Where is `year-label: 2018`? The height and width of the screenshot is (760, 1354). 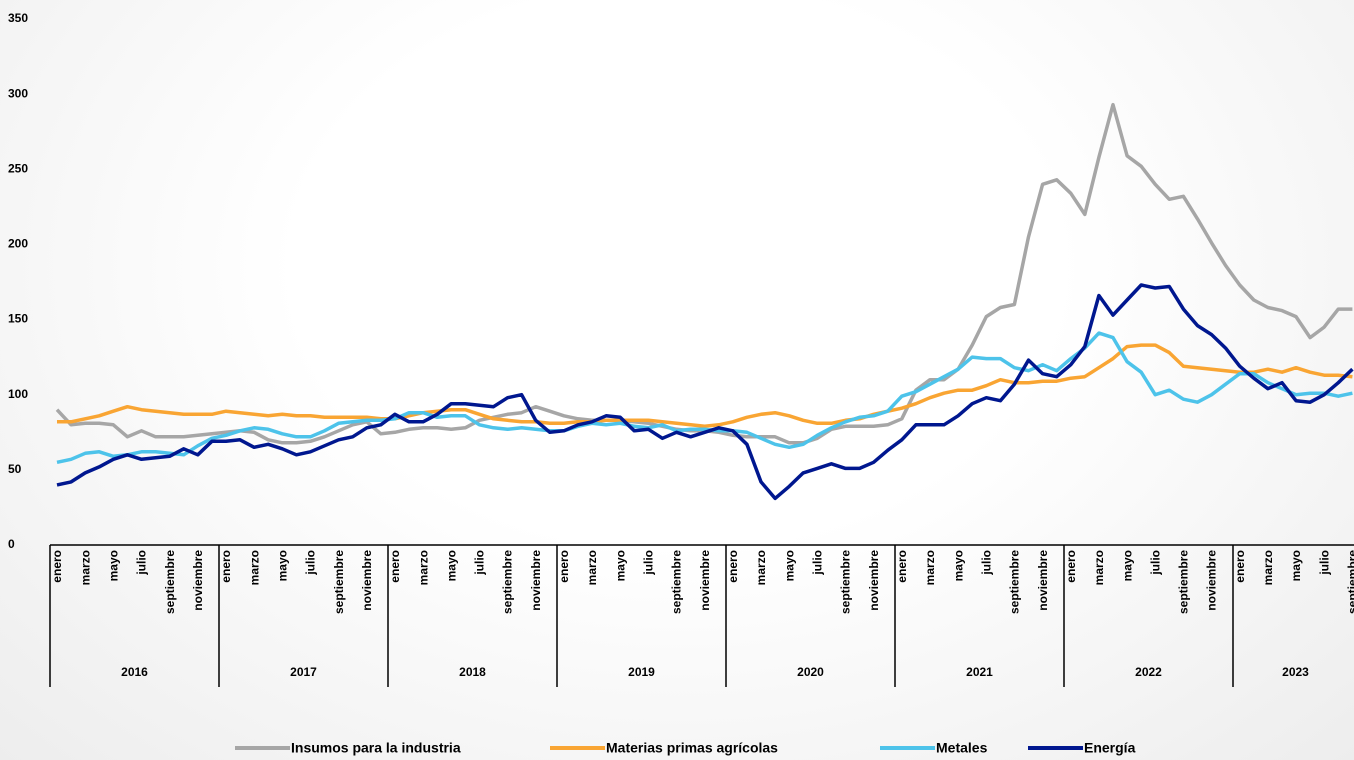
year-label: 2018 is located at coordinates (472, 672).